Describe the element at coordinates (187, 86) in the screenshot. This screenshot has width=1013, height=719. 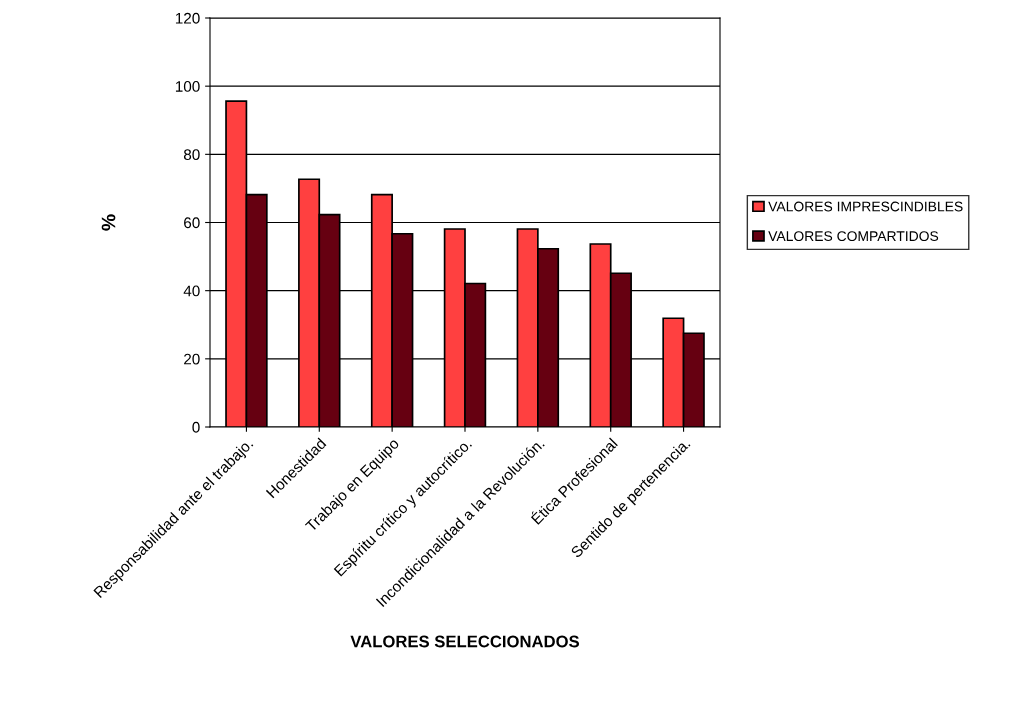
I see `y-tick-label: 100` at that location.